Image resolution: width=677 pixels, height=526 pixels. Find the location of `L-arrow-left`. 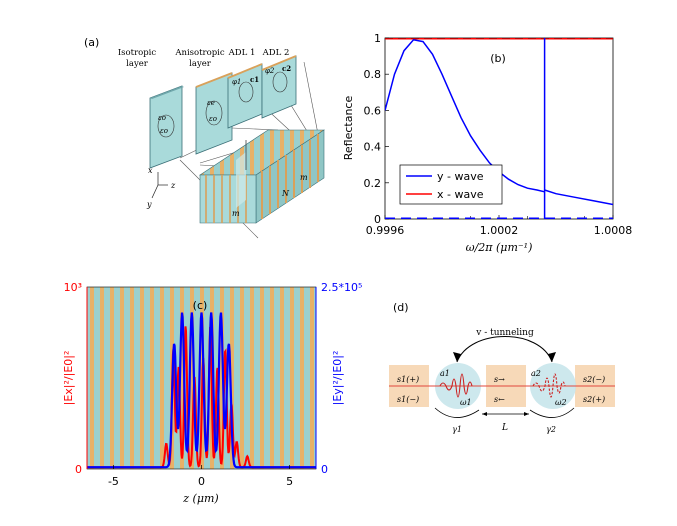

L-arrow-left is located at coordinates (484, 414).